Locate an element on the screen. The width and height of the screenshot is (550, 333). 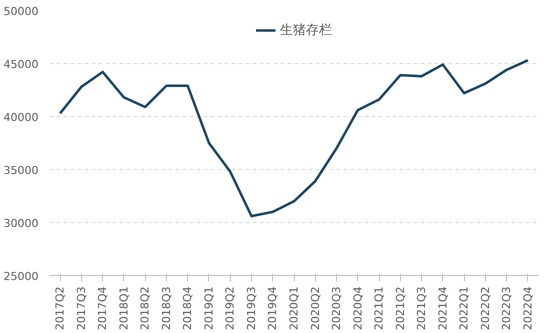
x-tick-label: 2022Q2 is located at coordinates (485, 308).